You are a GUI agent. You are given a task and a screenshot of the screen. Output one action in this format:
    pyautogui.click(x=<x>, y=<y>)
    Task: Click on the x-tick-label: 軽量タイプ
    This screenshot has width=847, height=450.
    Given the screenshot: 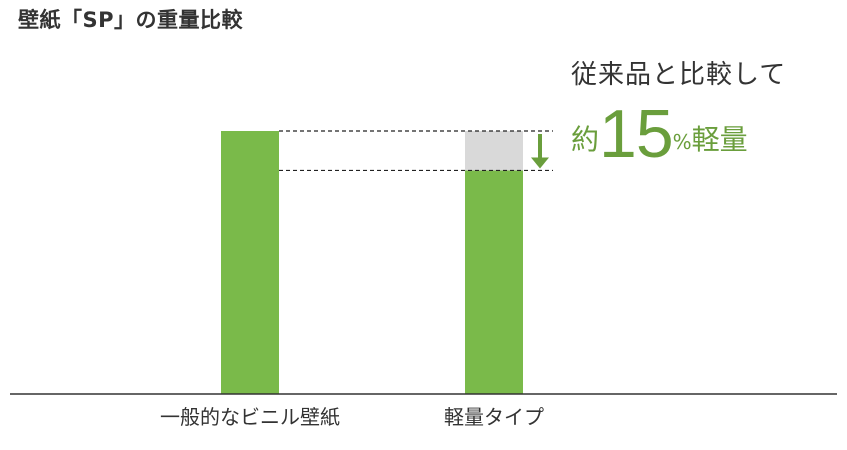 What is the action you would take?
    pyautogui.click(x=494, y=417)
    